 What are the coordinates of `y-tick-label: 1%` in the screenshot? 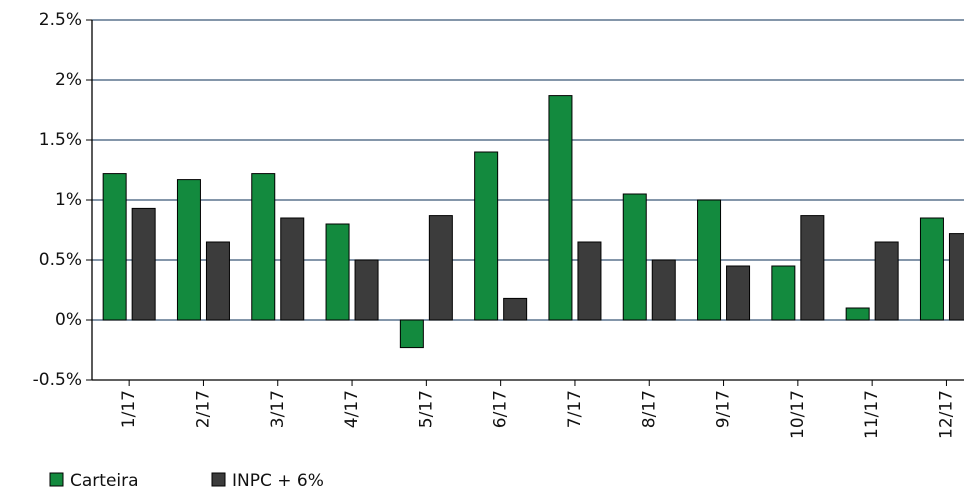 It's located at (68, 200).